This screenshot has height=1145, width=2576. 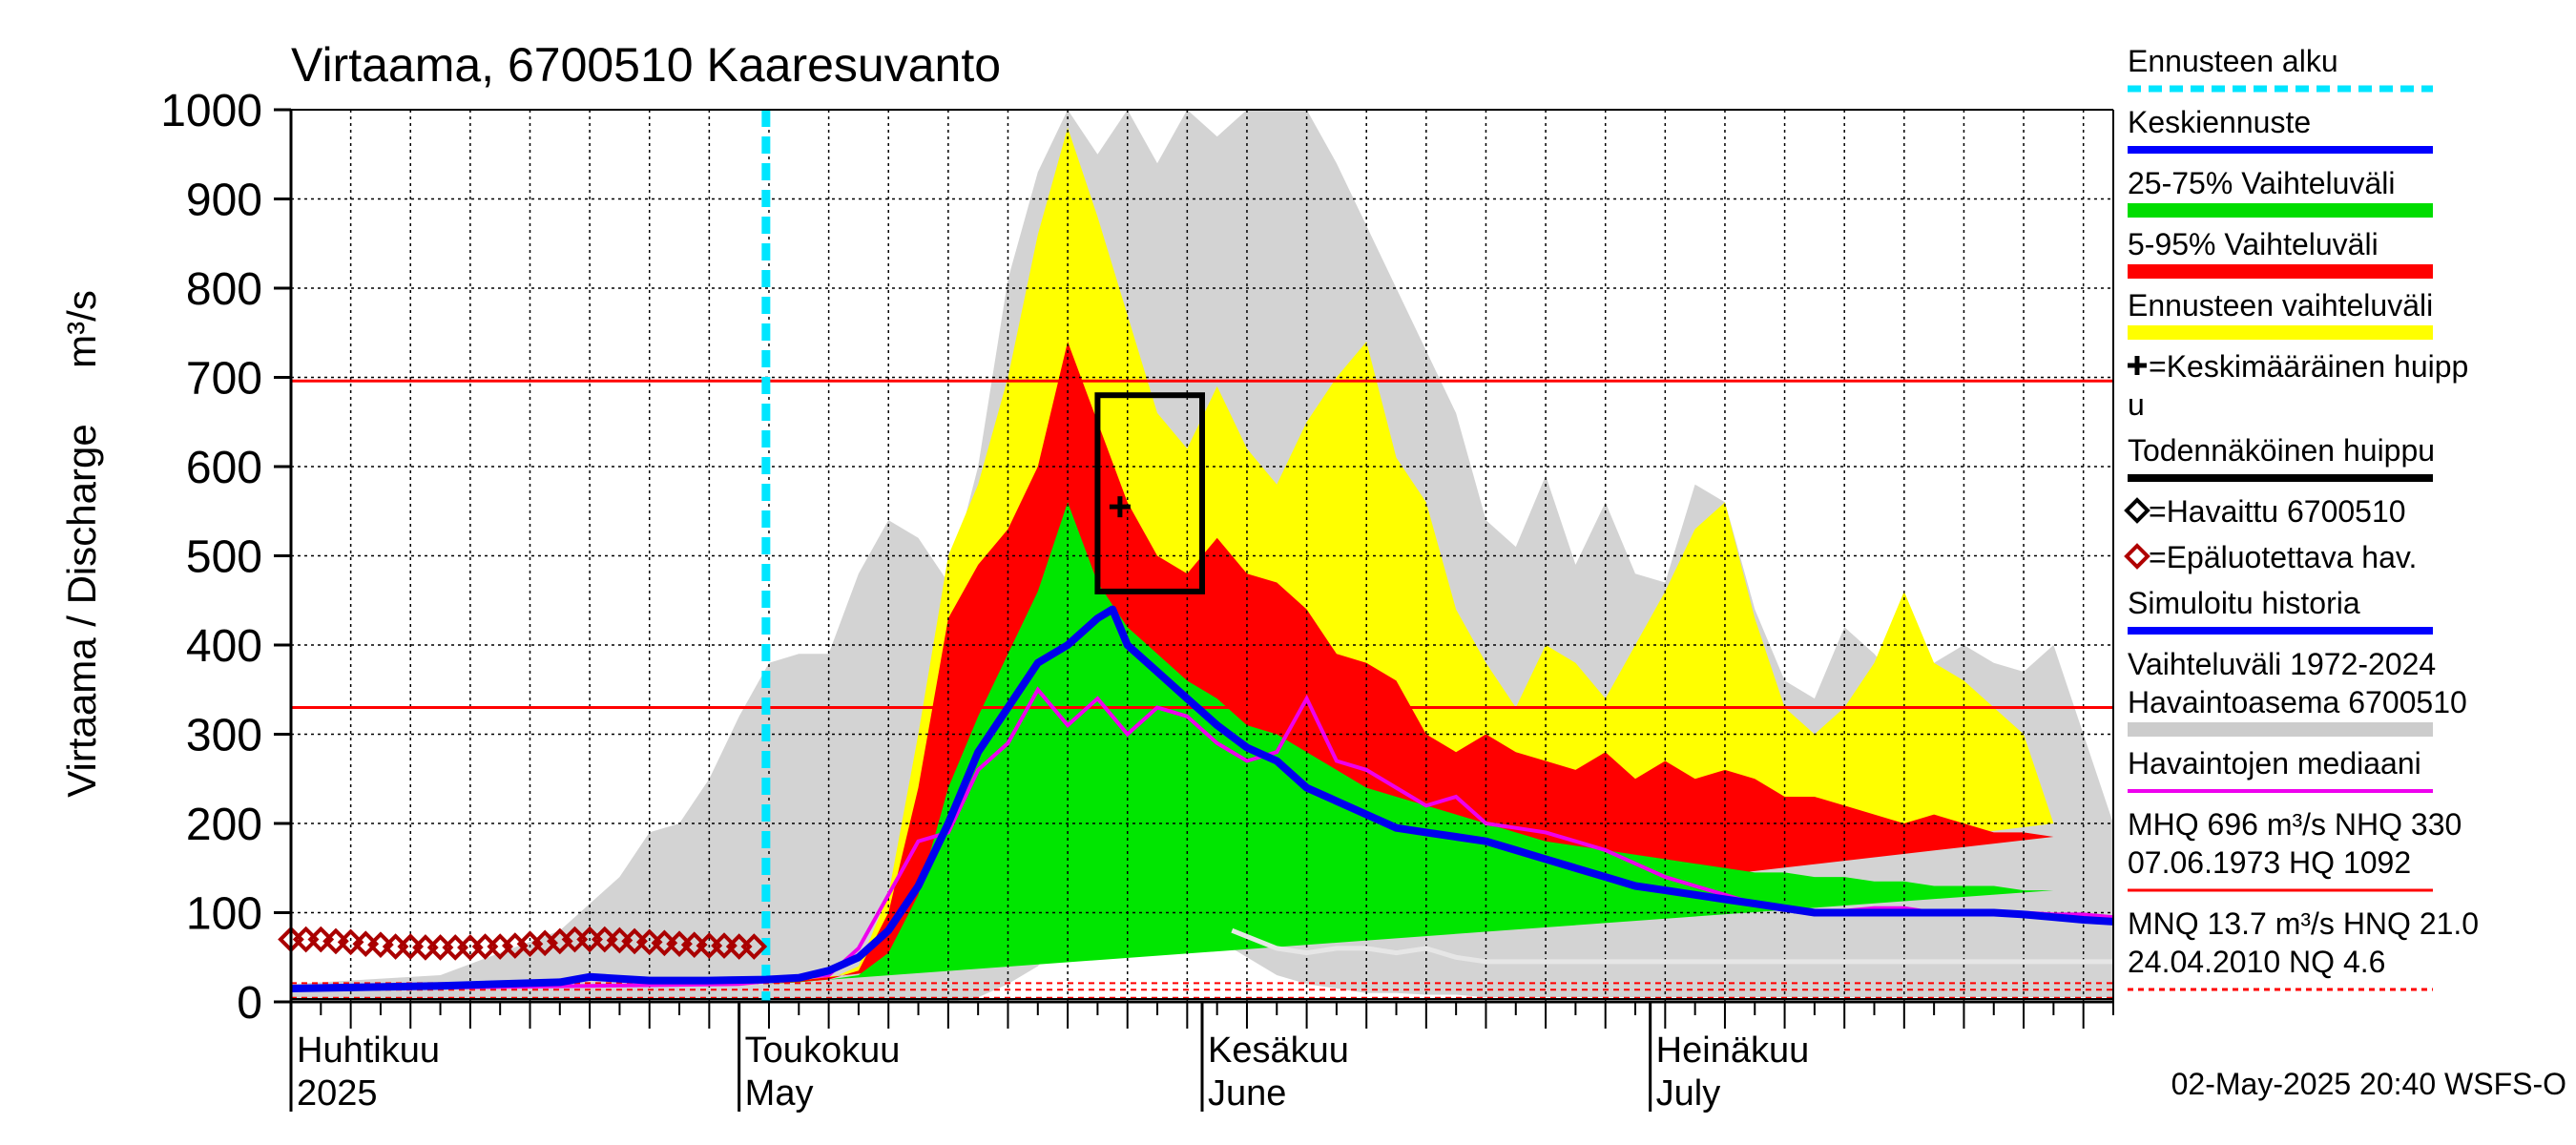 What do you see at coordinates (2295, 825) in the screenshot?
I see `legend-label: MHQ 696 m³/s NHQ 330` at bounding box center [2295, 825].